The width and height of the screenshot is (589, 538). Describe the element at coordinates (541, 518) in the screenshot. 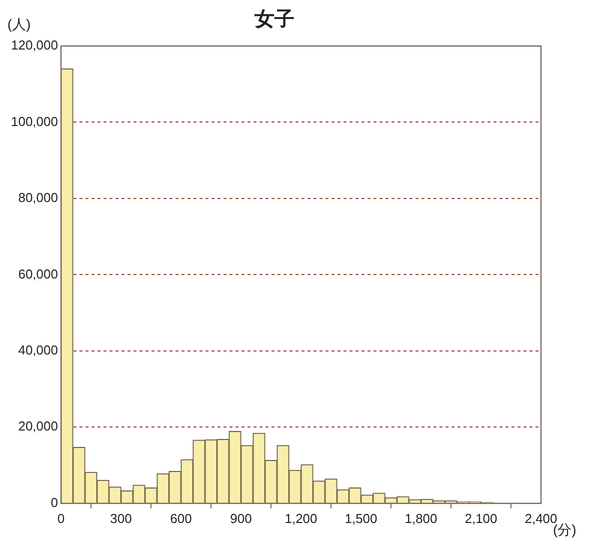

I see `x-tick-label: 2,400` at that location.